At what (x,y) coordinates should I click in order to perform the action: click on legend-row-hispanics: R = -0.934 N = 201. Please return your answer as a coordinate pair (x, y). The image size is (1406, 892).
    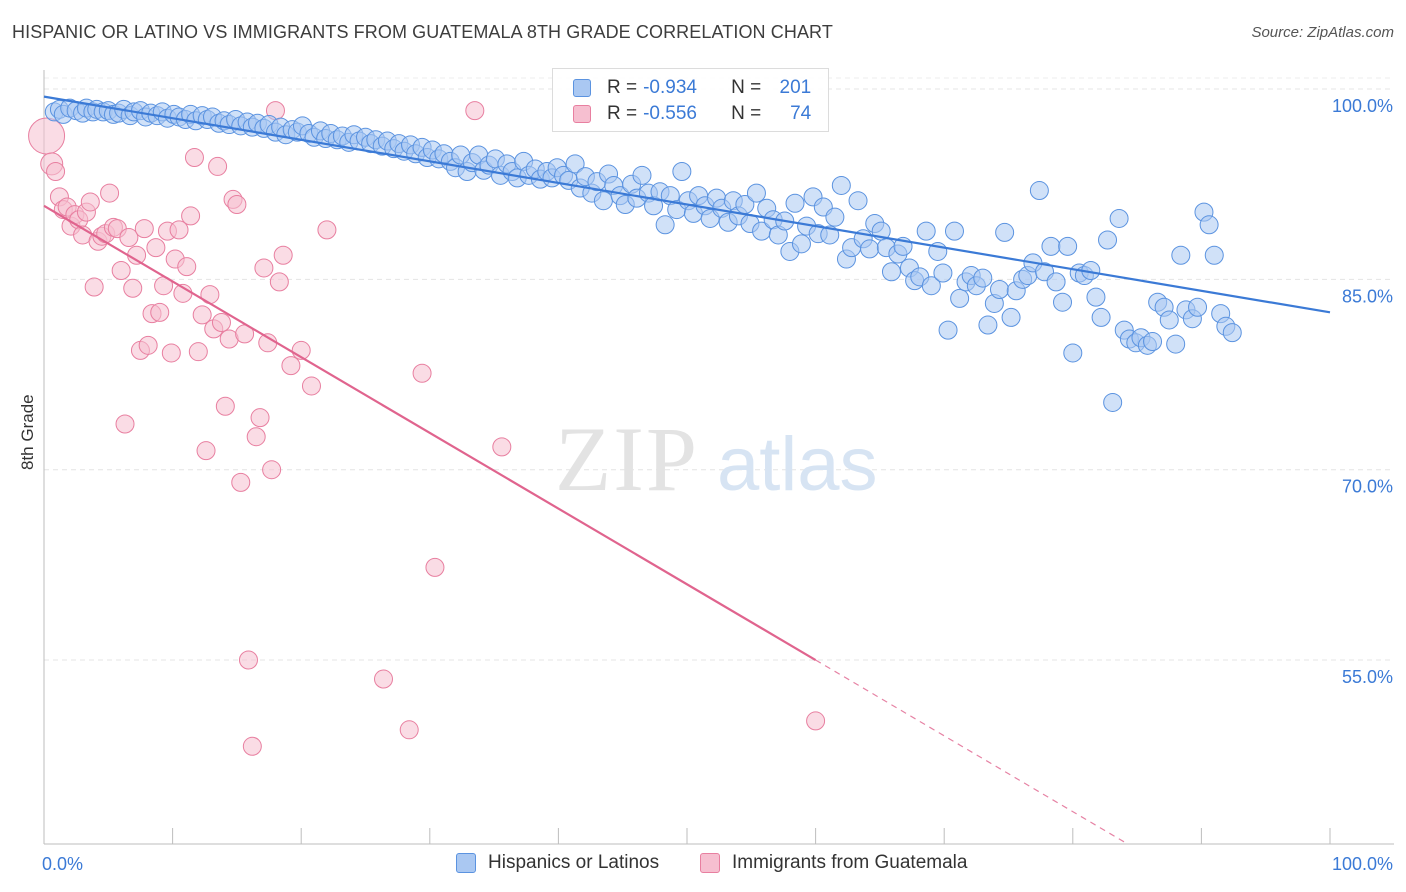
    Looking at the image, I should click on (692, 88).